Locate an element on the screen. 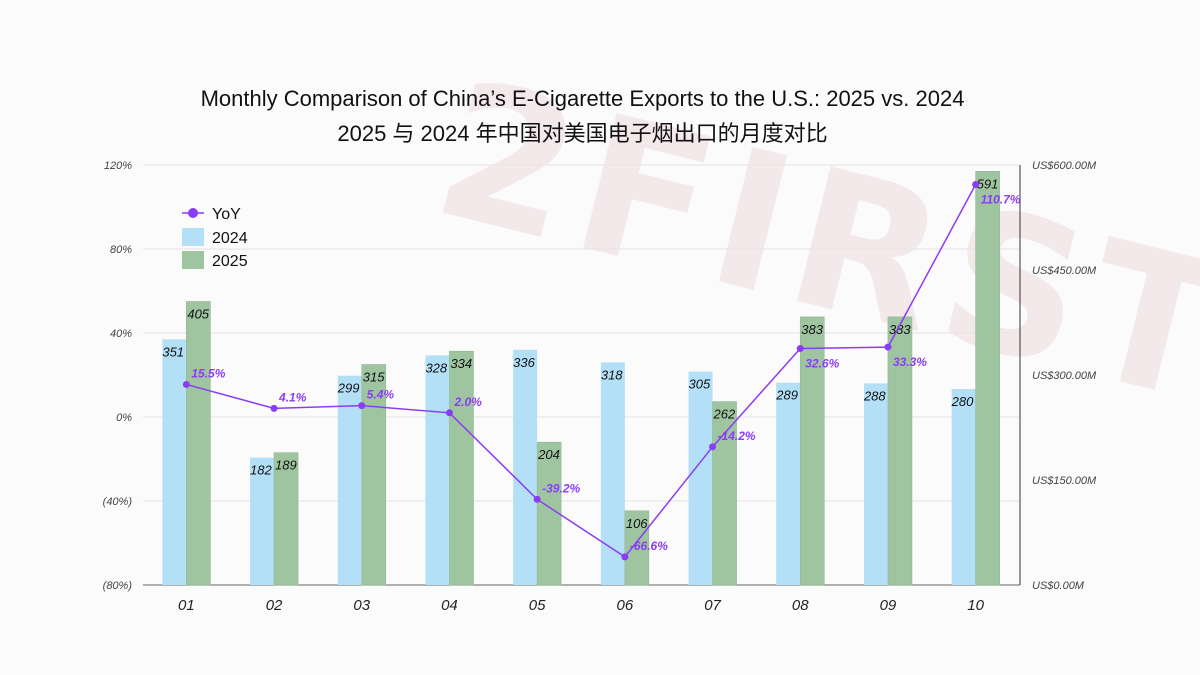 This screenshot has height=675, width=1200. bar-value-label: 204 is located at coordinates (548, 454).